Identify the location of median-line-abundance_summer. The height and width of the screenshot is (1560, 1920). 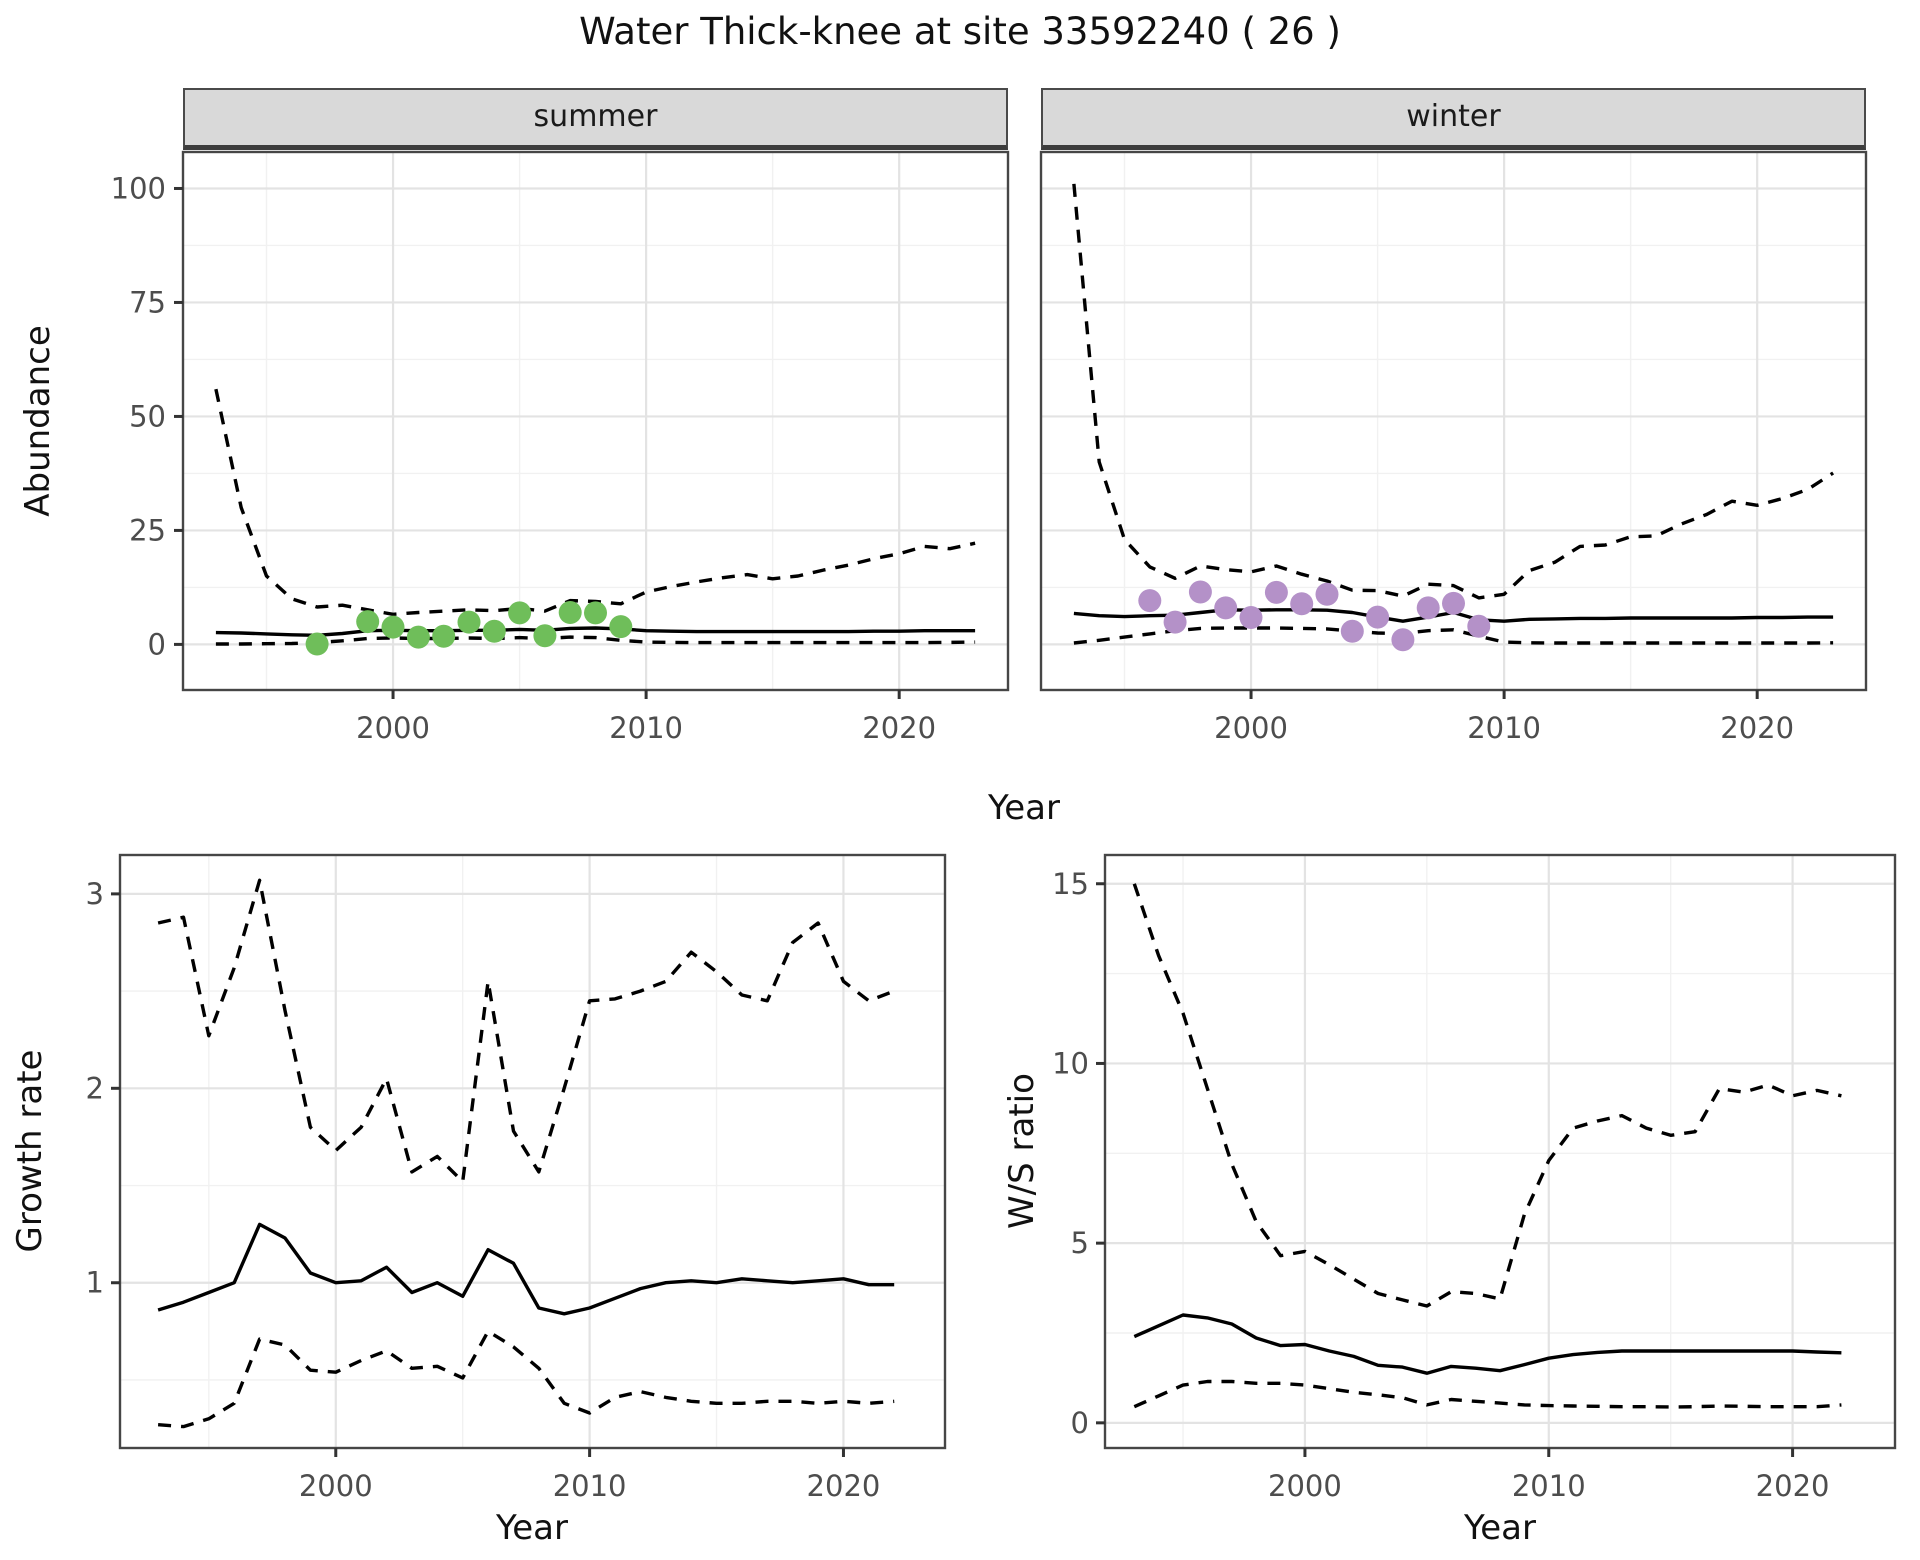
(595, 631).